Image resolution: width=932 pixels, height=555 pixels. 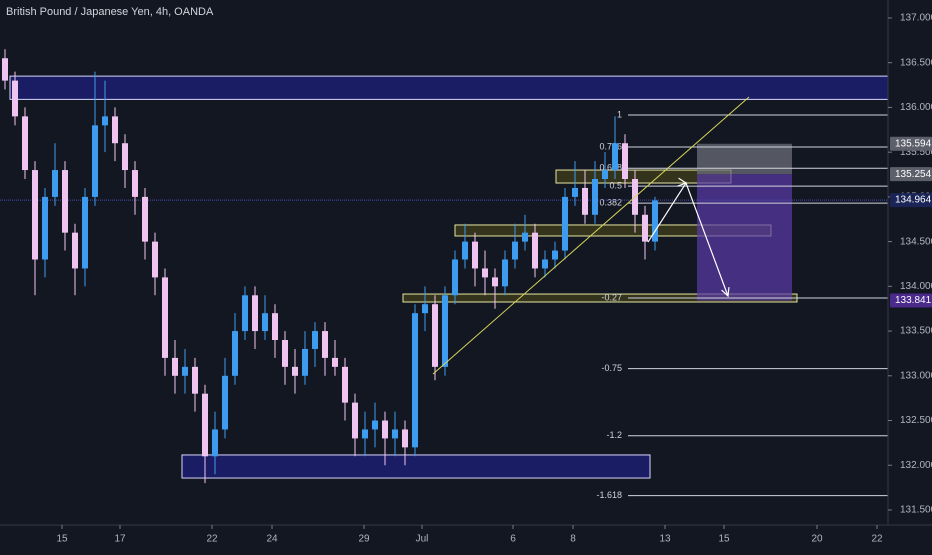 I want to click on x-tick-label: 29, so click(x=364, y=539).